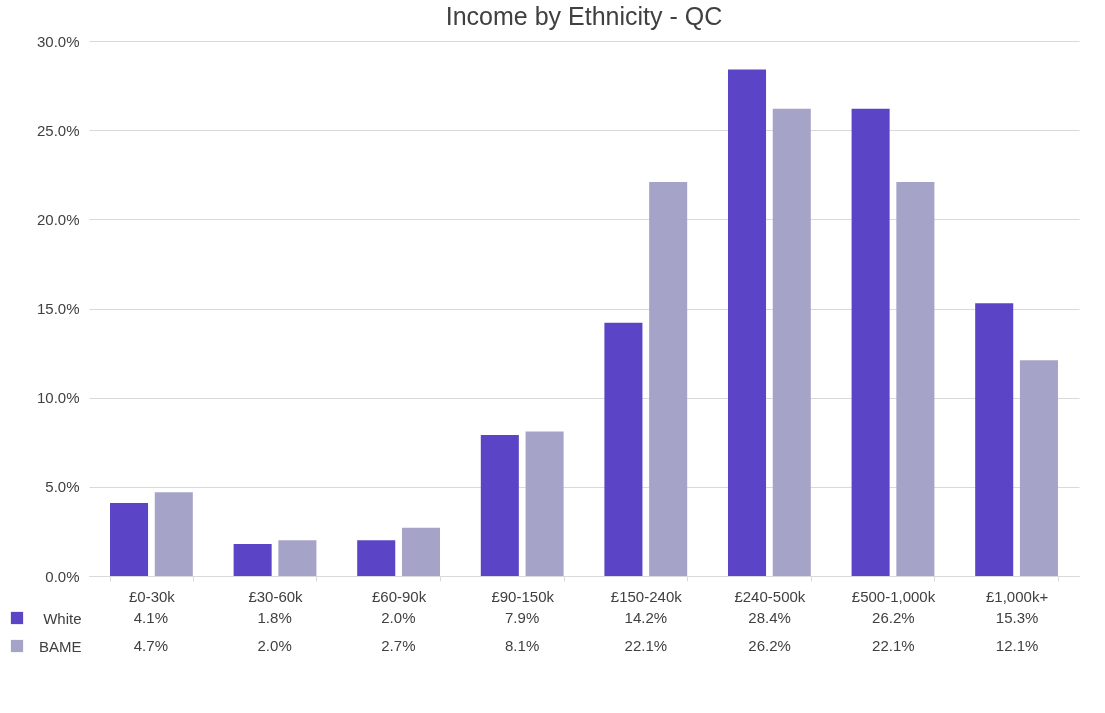 This screenshot has width=1105, height=713. Describe the element at coordinates (1017, 596) in the screenshot. I see `x-tick-label: £1,000k+` at that location.